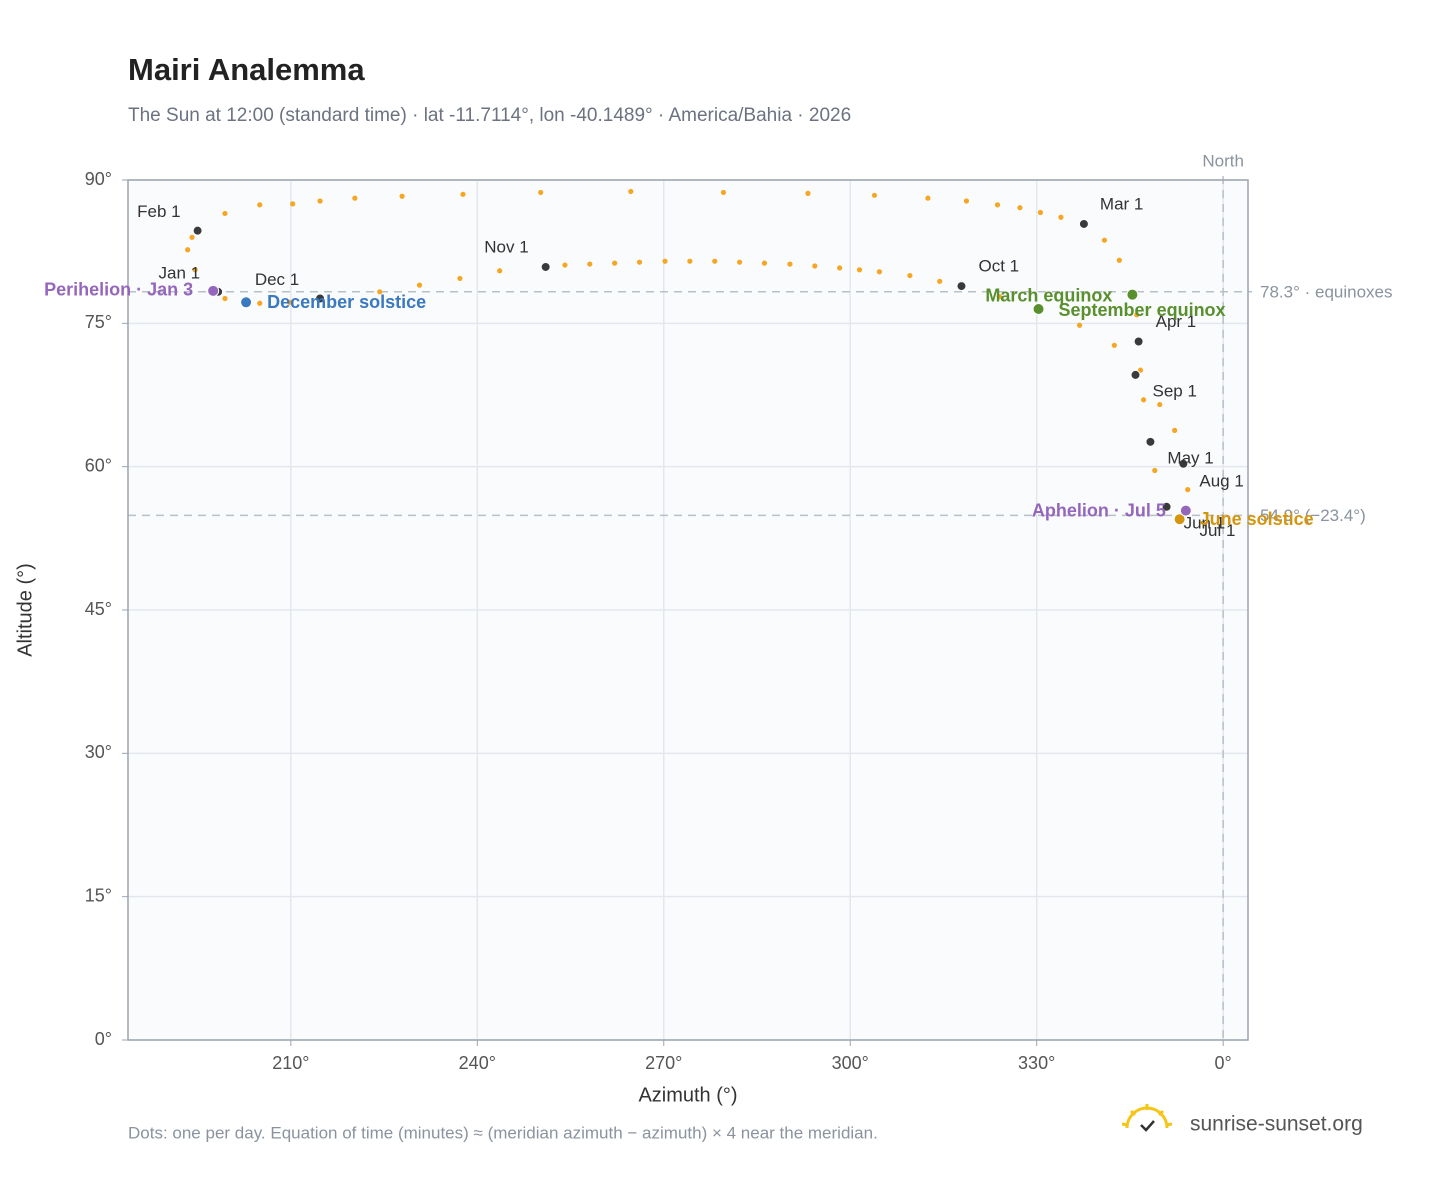 The width and height of the screenshot is (1448, 1188). Describe the element at coordinates (506, 246) in the screenshot. I see `month-label: Nov 1` at that location.